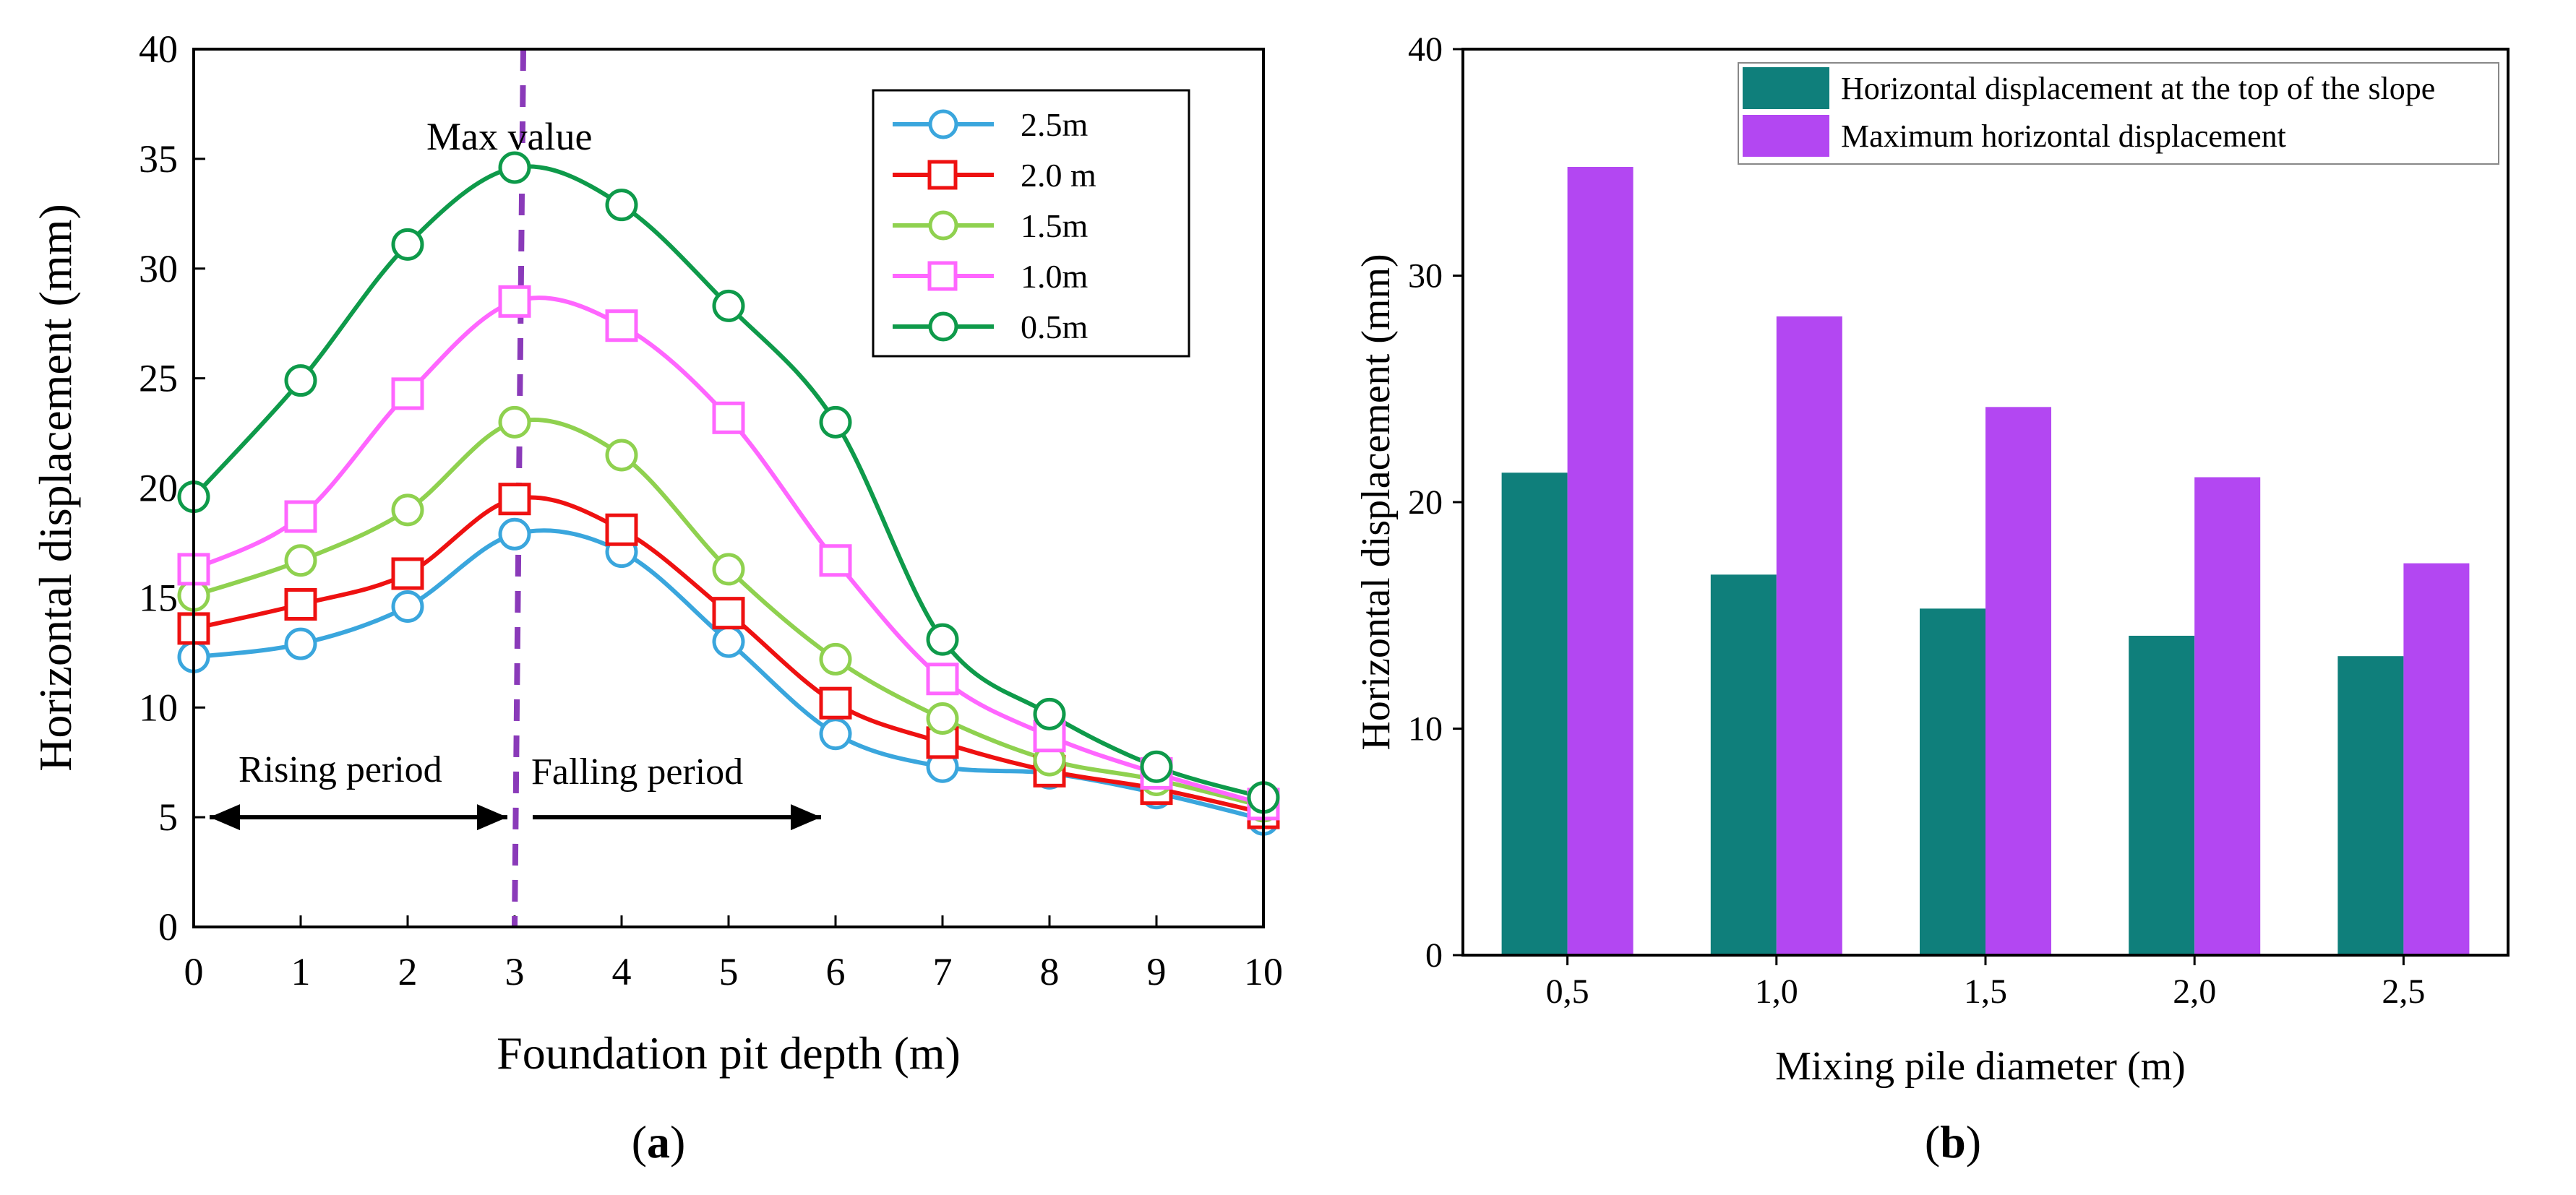 Image resolution: width=2576 pixels, height=1195 pixels. I want to click on panel-a-x-tick-label: 7, so click(943, 972).